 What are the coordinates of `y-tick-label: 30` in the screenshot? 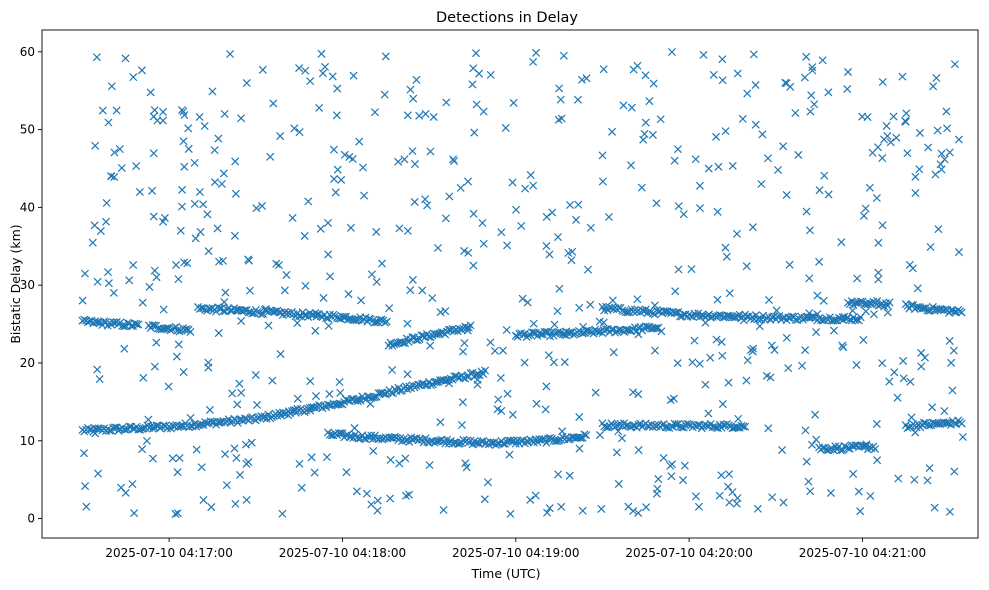 It's located at (27, 285).